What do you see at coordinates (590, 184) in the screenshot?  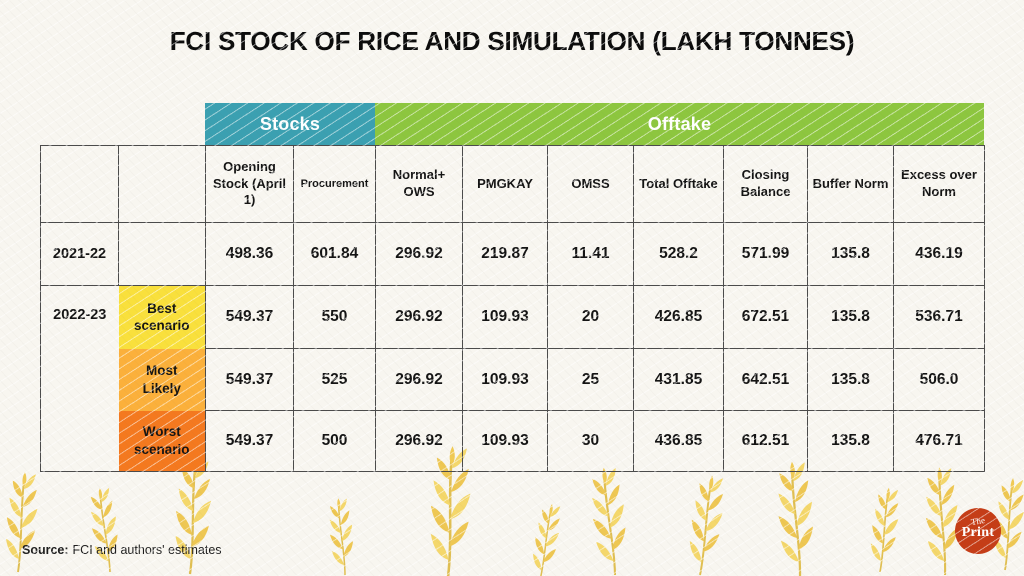 I see `col-header-omss: OMSS` at bounding box center [590, 184].